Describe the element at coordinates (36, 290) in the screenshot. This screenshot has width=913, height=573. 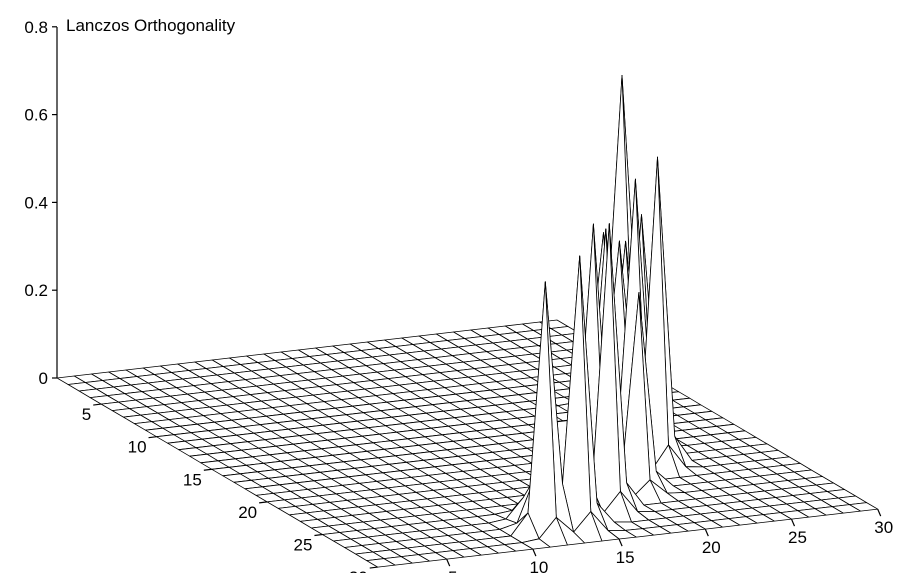
I see `z-tick-label: 0.2` at that location.